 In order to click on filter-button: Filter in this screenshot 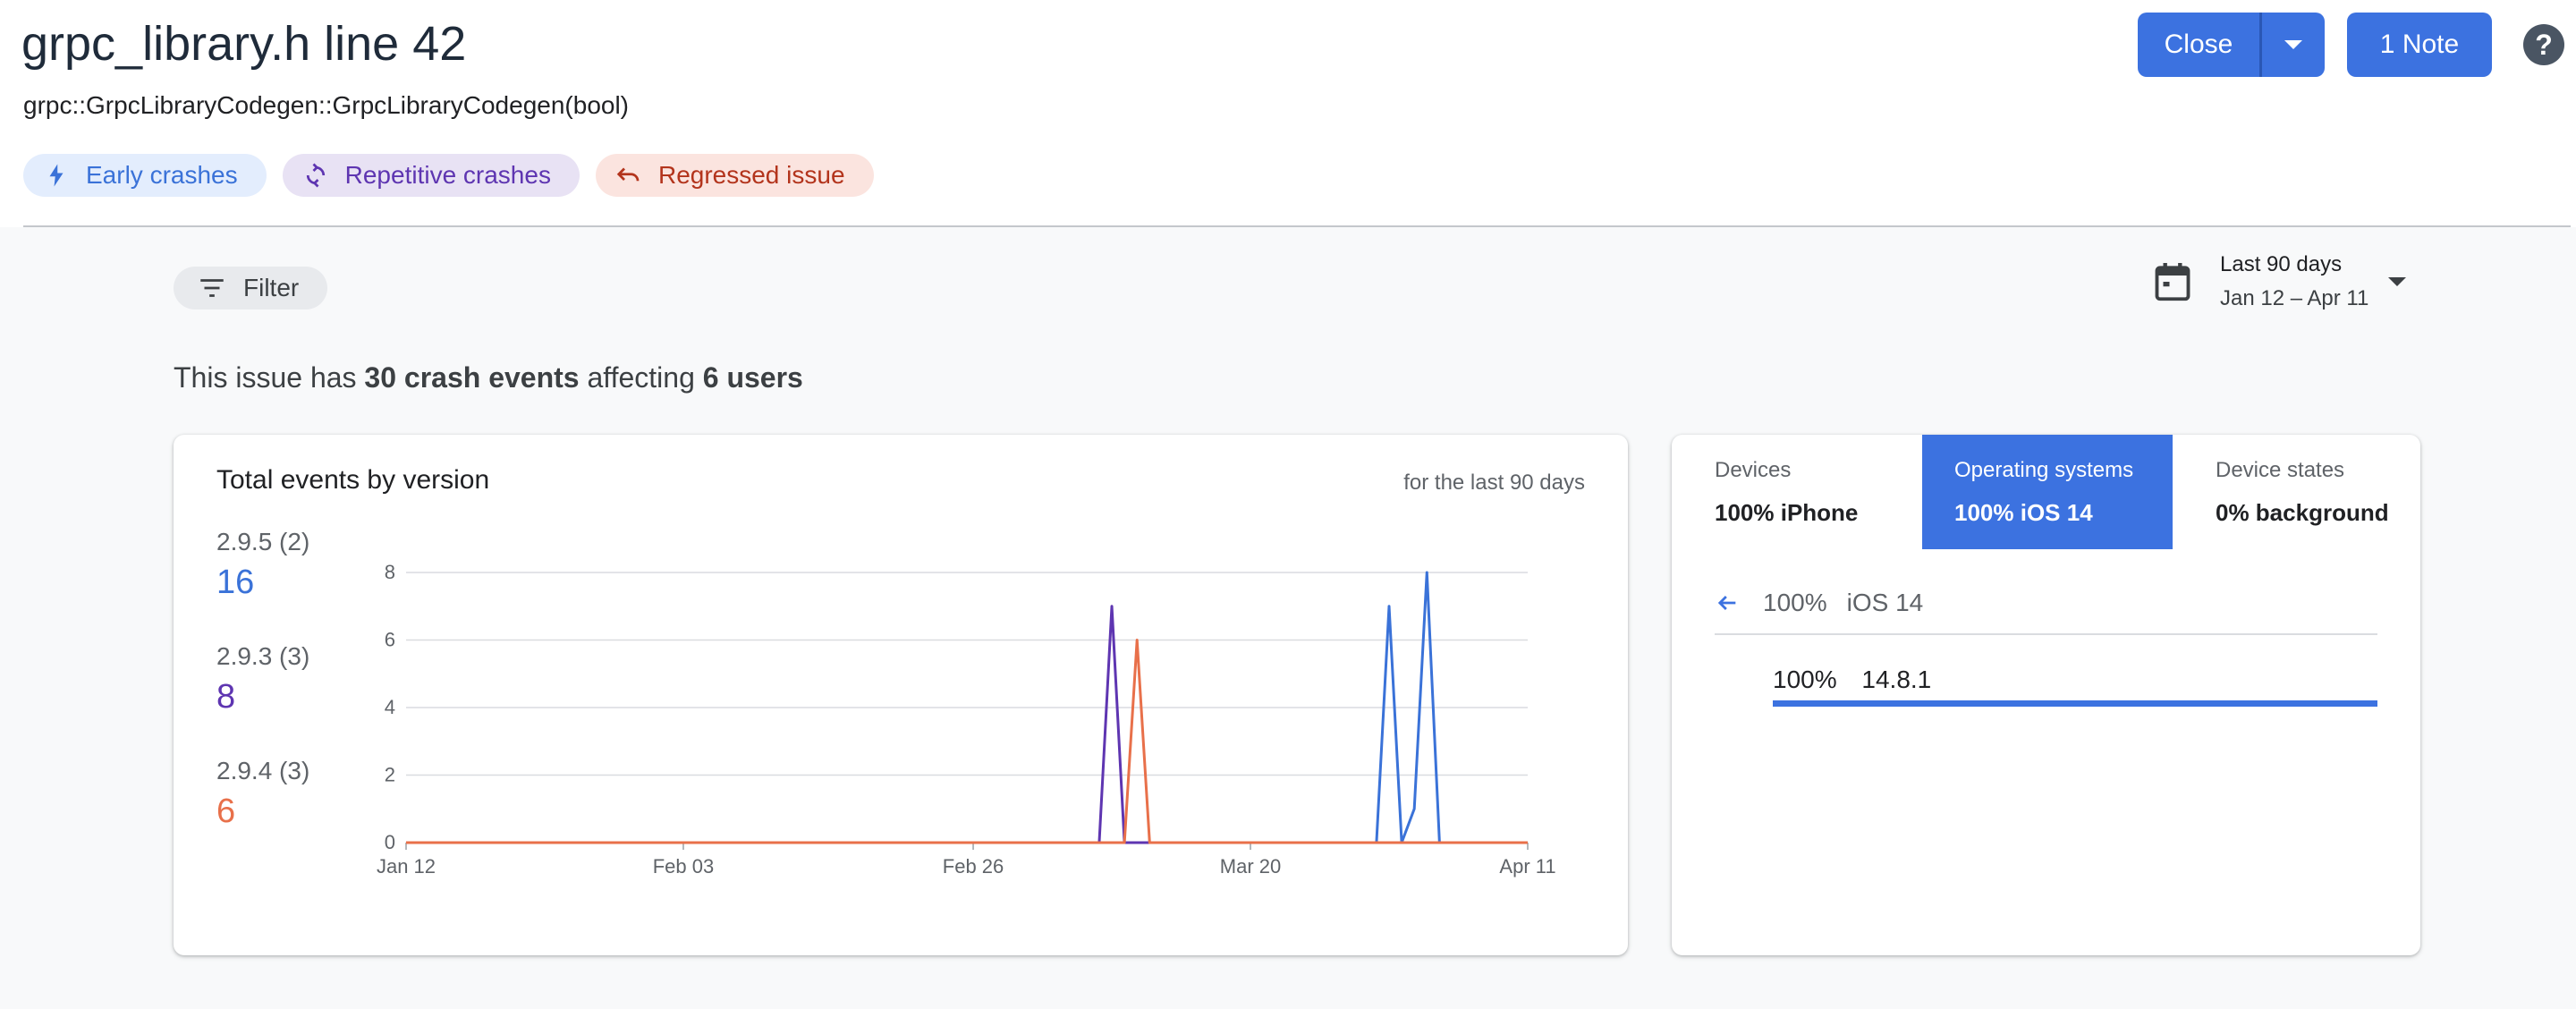, I will do `click(251, 288)`.